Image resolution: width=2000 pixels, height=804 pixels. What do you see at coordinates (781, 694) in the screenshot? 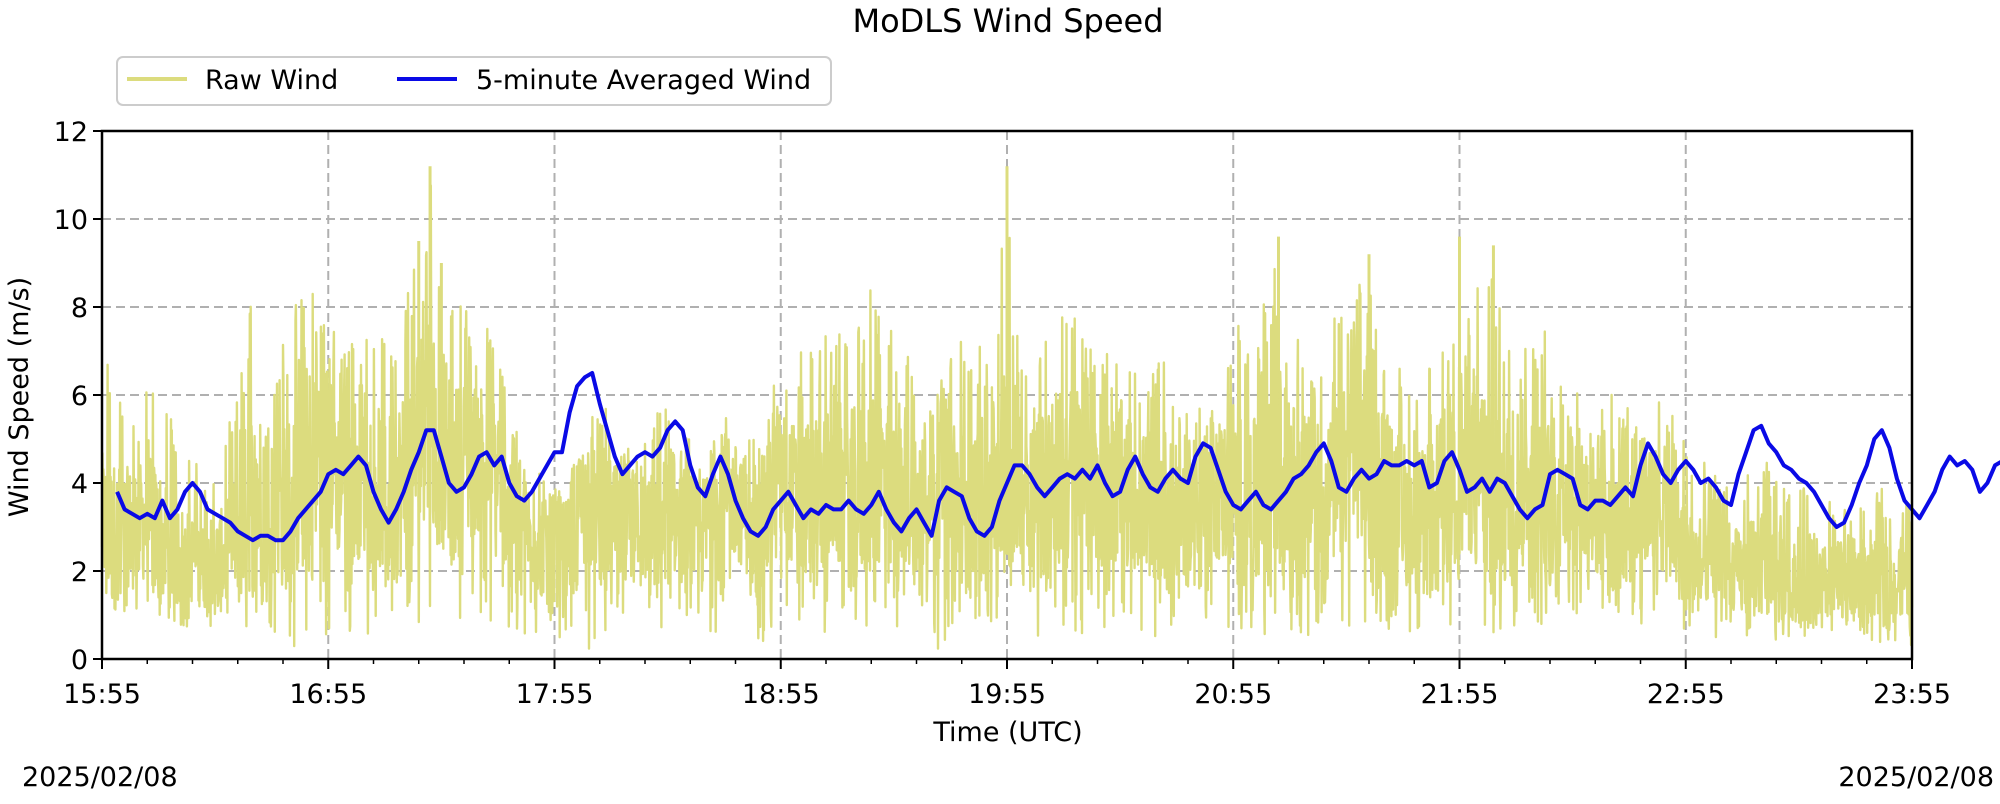
I see `x-tick-label: 18:55` at bounding box center [781, 694].